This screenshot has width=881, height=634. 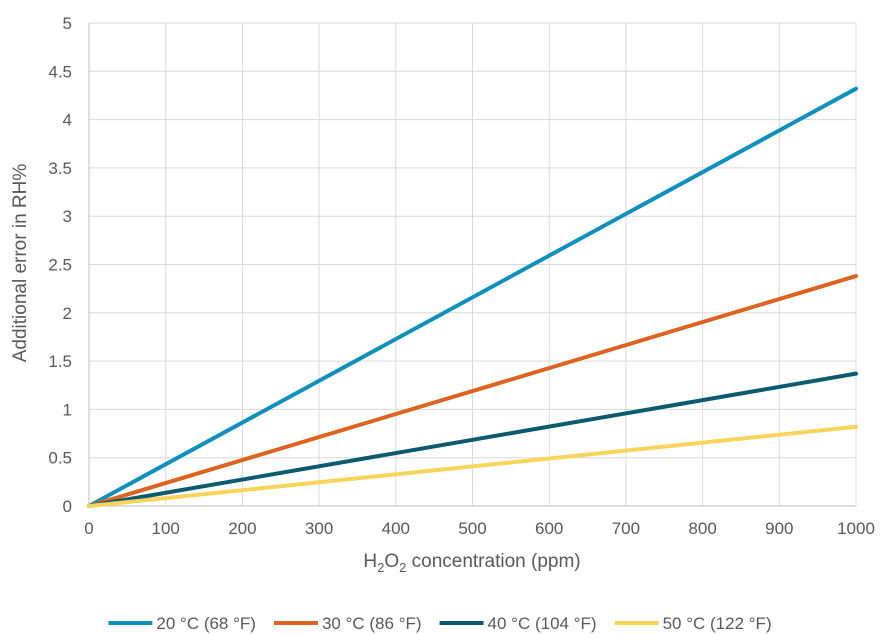 I want to click on y-tick-labels: 0 0.5 1 1.5 2 2.5 3 3.5 4 4.5 5, so click(x=60, y=265).